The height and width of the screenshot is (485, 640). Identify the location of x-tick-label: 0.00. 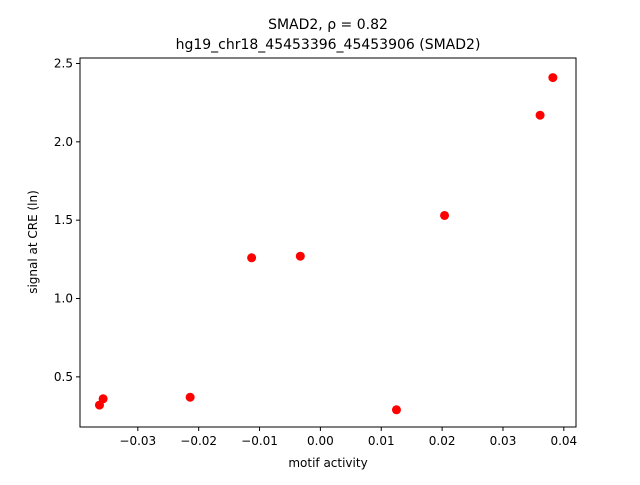
(320, 441).